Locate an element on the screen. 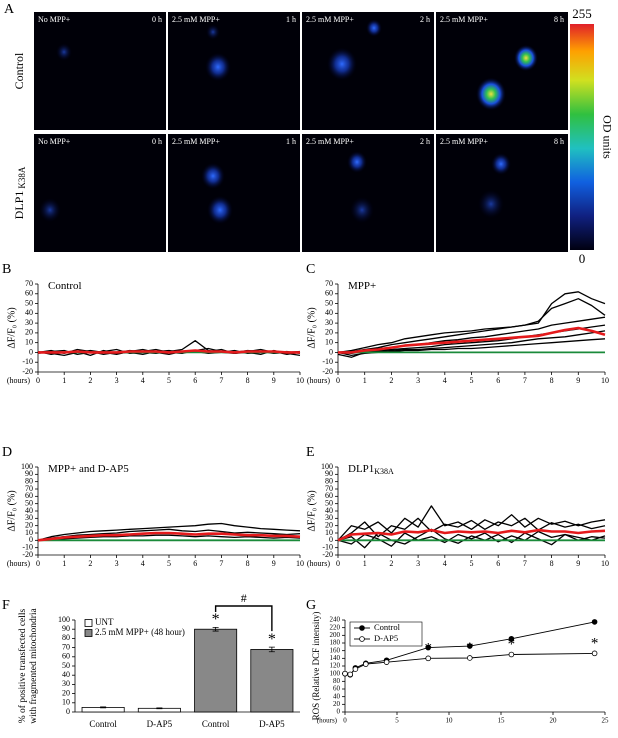 This screenshot has height=738, width=618. y-tick-label: 220 is located at coordinates (335, 627).